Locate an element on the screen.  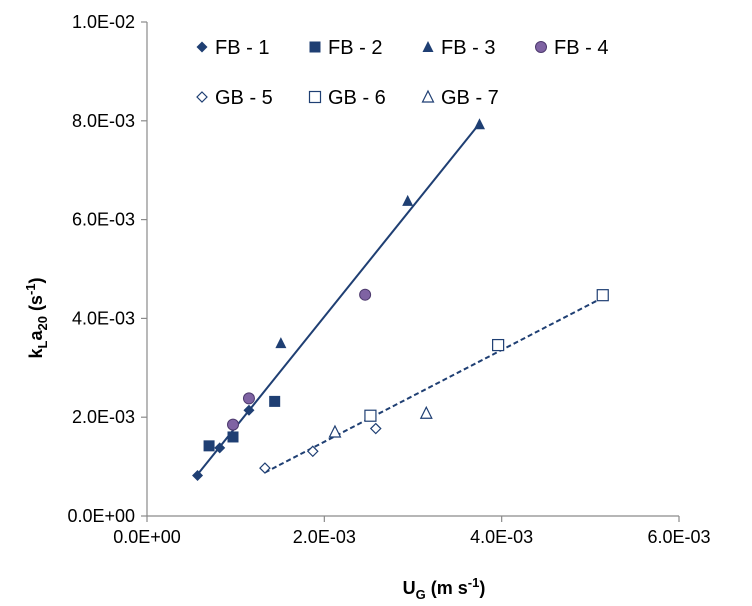
legend-item-fb-4: FB - 4 is located at coordinates (571, 48).